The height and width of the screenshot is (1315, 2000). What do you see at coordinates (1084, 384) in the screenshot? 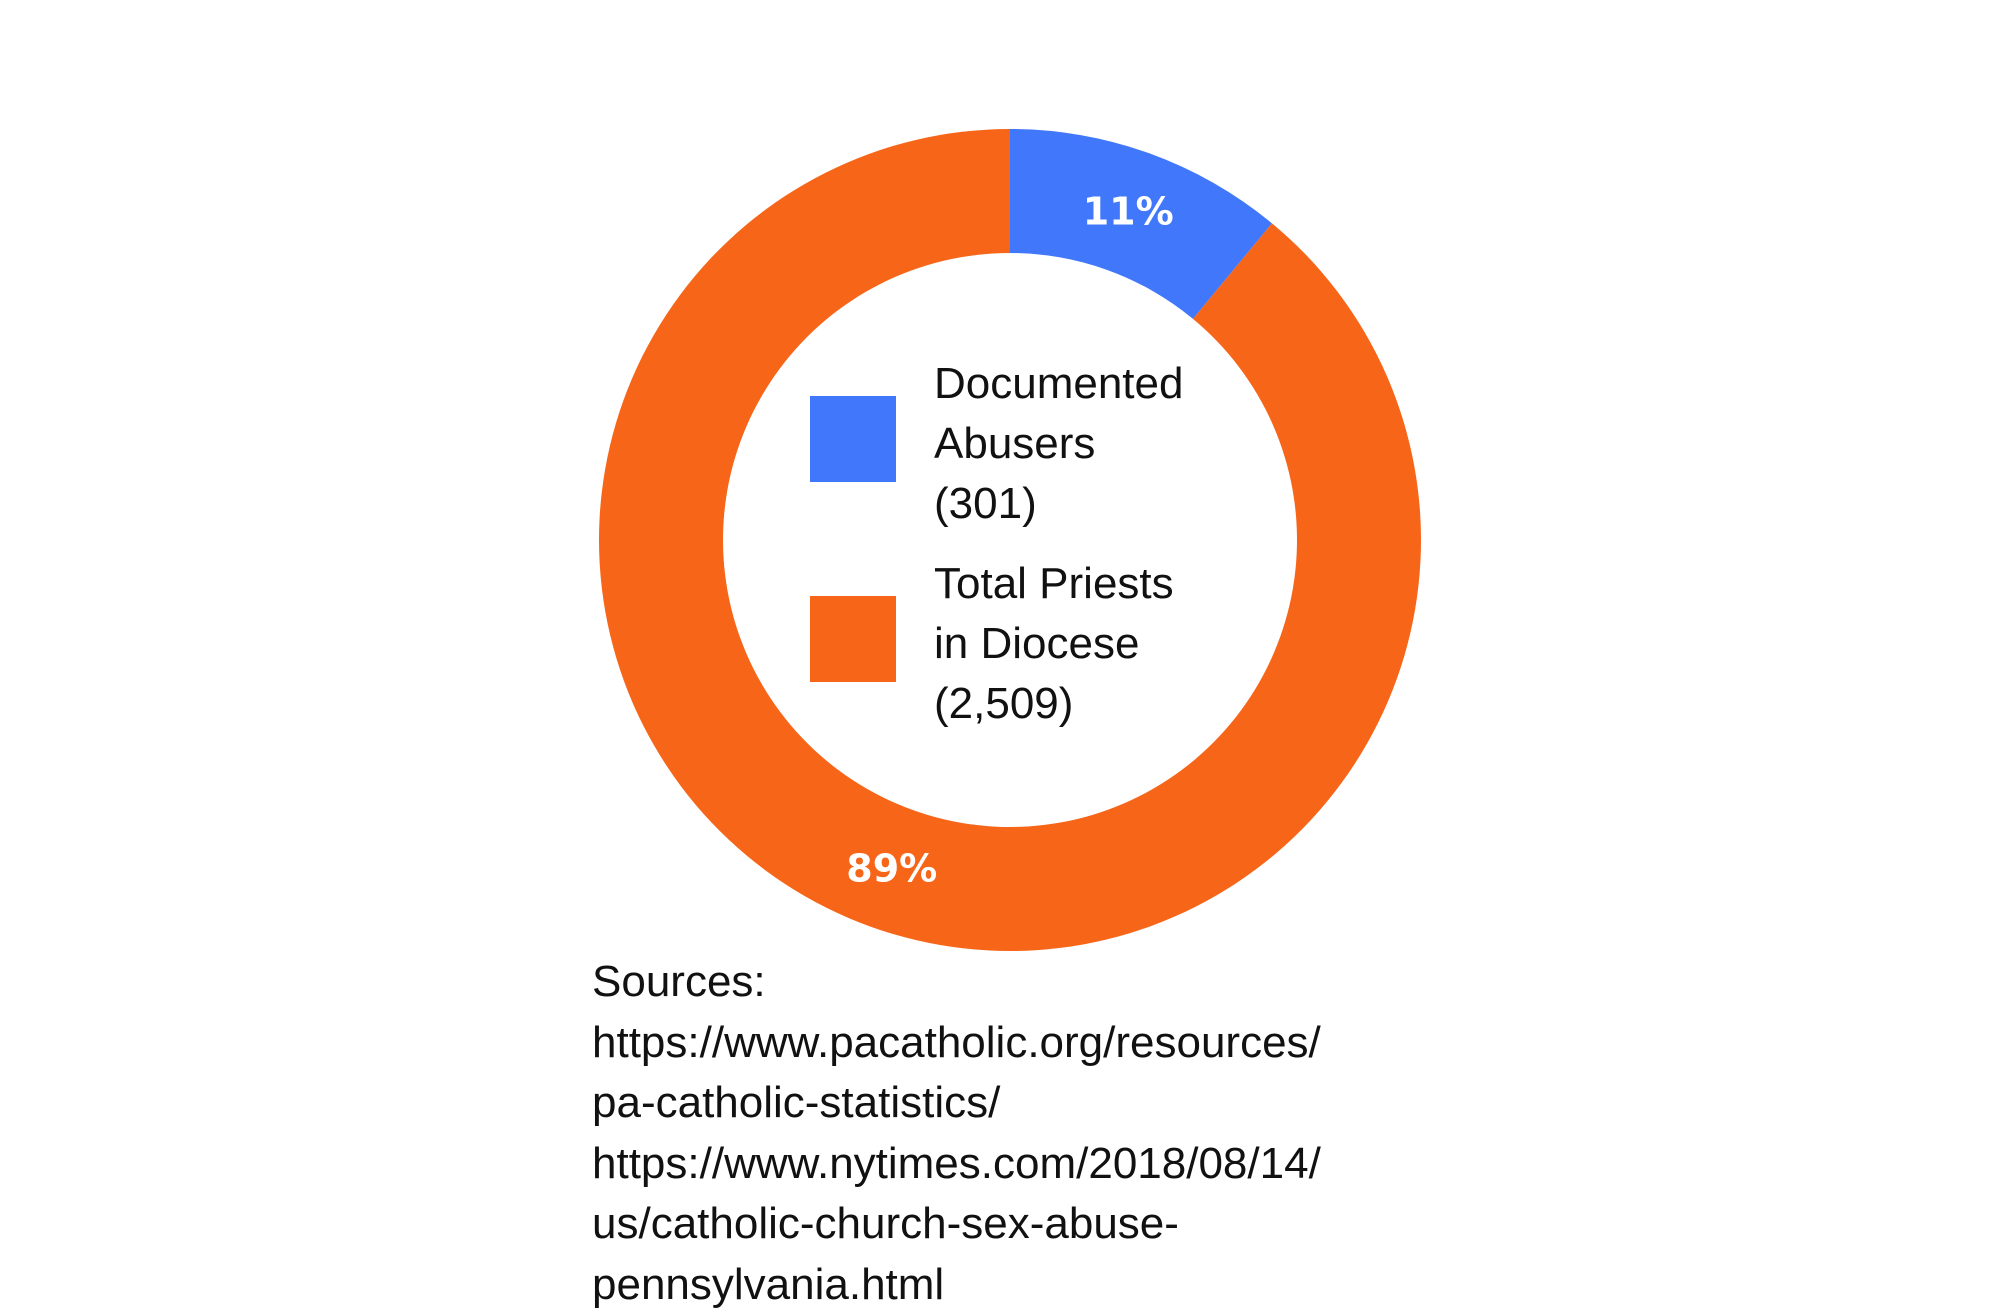
I see `legend-line: Documented` at bounding box center [1084, 384].